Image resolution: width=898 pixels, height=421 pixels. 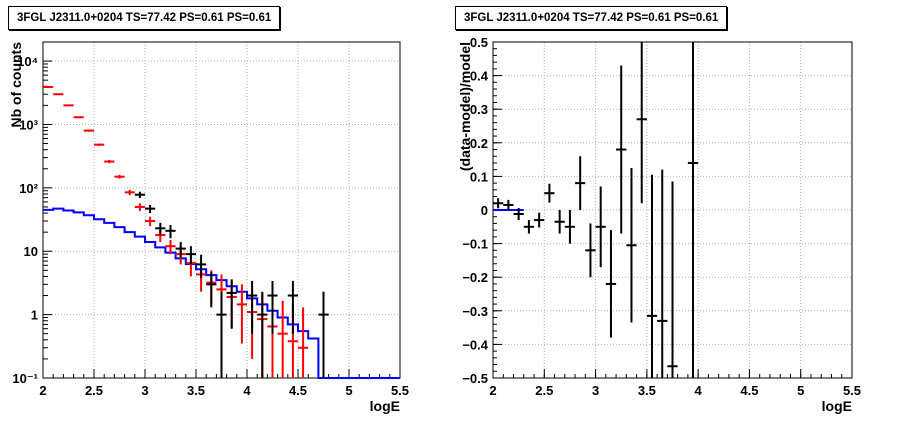 I want to click on y-tick-label: 0, so click(x=484, y=210).